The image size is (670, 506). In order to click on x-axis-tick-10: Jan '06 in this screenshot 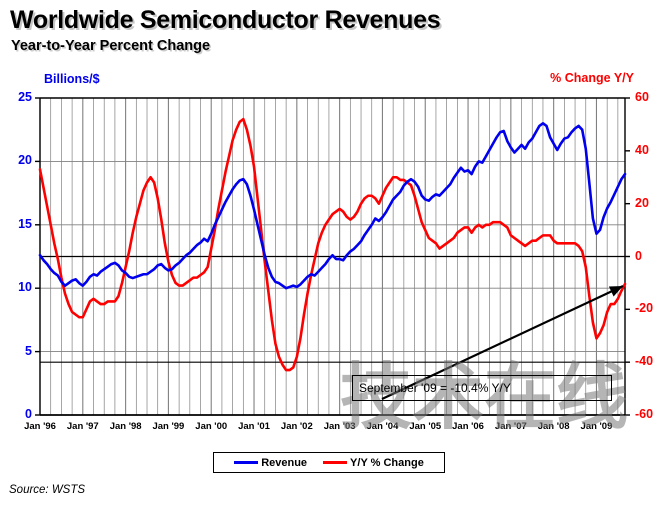, I will do `click(468, 426)`.